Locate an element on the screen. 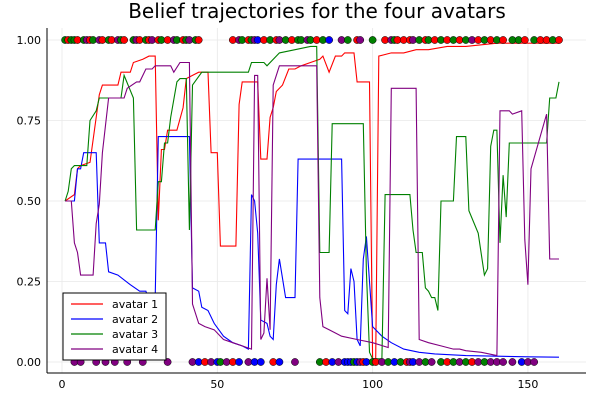 The image size is (600, 400). chart-title: Belief trajectories for the four avatars is located at coordinates (317, 11).